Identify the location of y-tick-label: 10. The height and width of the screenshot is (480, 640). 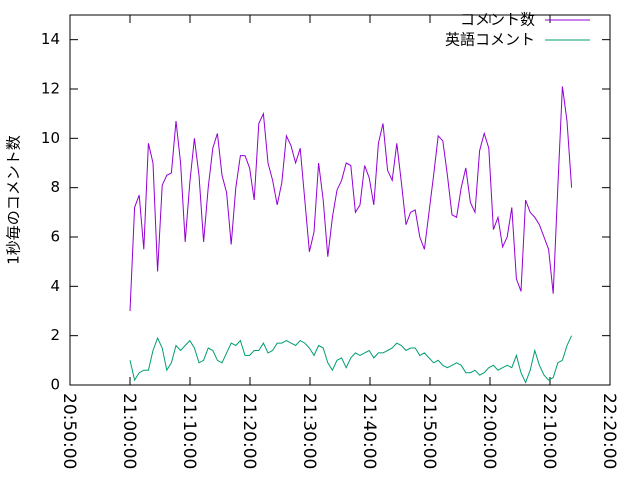
(50, 138).